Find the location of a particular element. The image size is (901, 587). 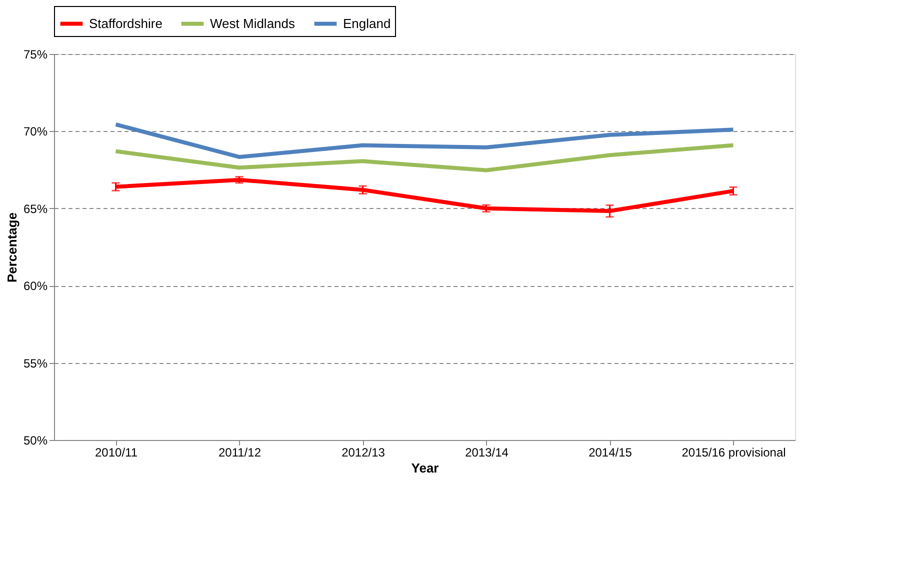

legend-label: Staffordshire is located at coordinates (125, 23).